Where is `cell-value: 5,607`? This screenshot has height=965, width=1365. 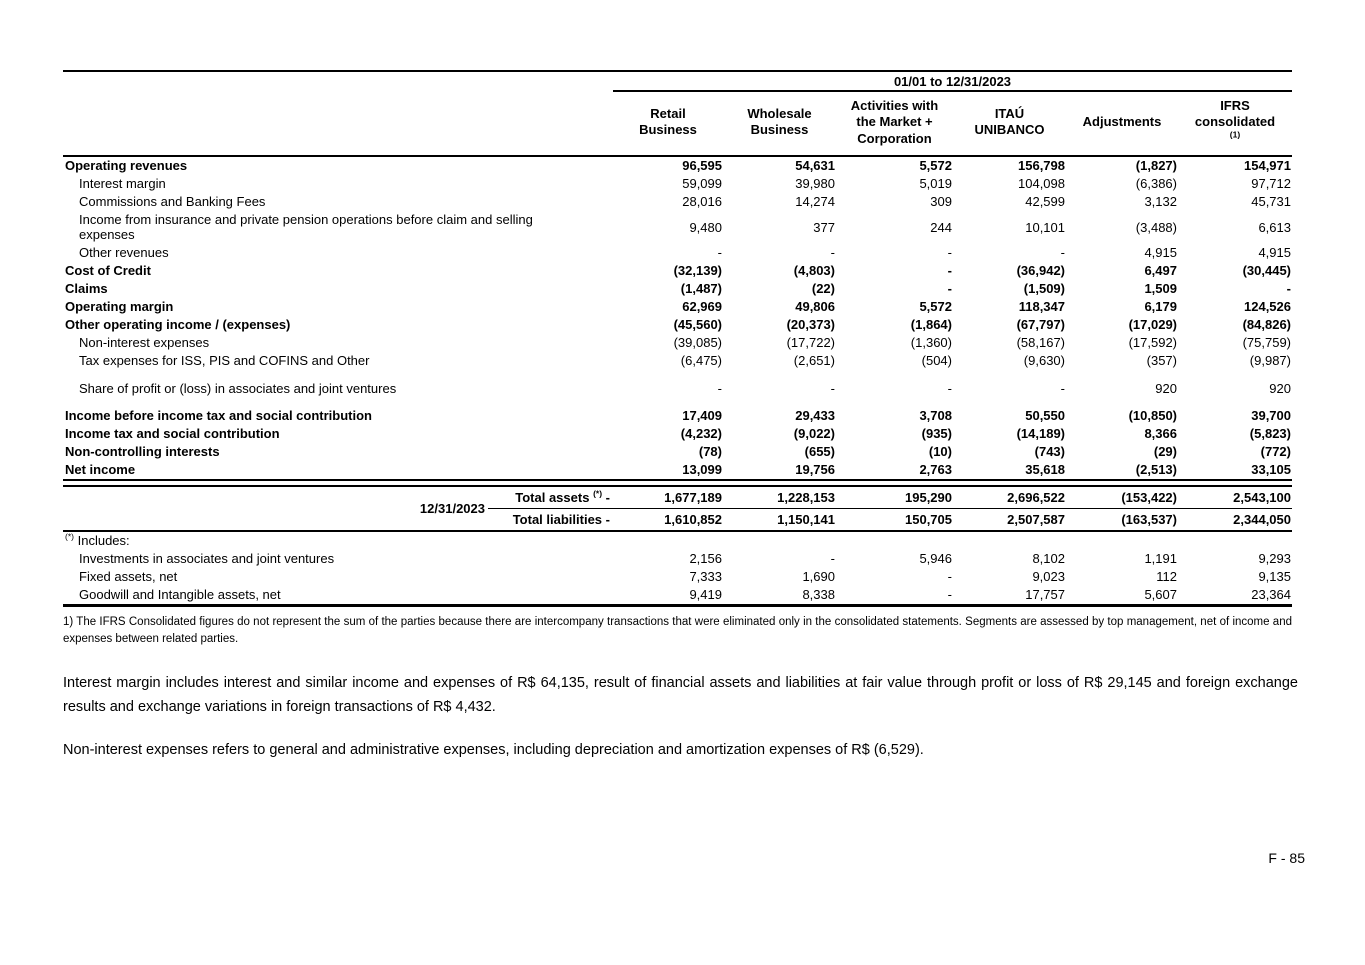 cell-value: 5,607 is located at coordinates (1122, 596).